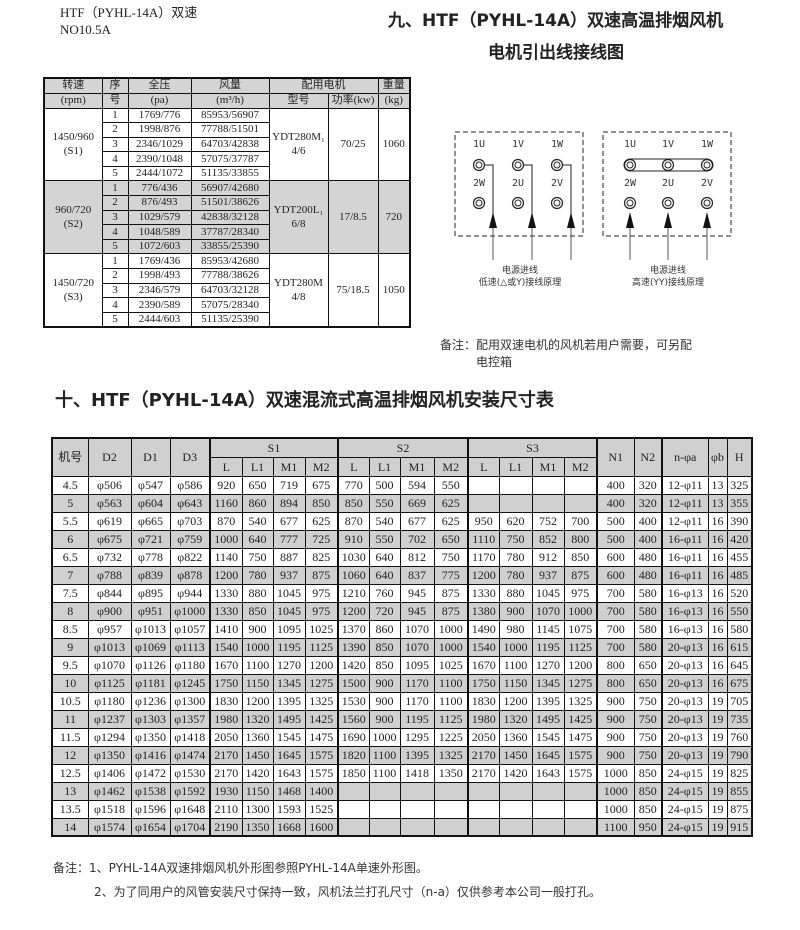 Image resolution: width=800 pixels, height=930 pixels. I want to click on cell: 1330, so click(226, 611).